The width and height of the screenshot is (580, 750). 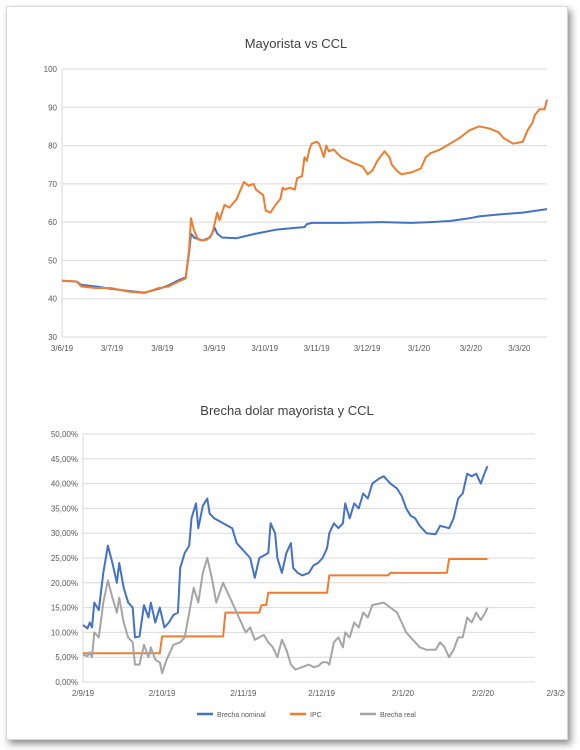 What do you see at coordinates (64, 558) in the screenshot?
I see `y-tick-label: 25,00%` at bounding box center [64, 558].